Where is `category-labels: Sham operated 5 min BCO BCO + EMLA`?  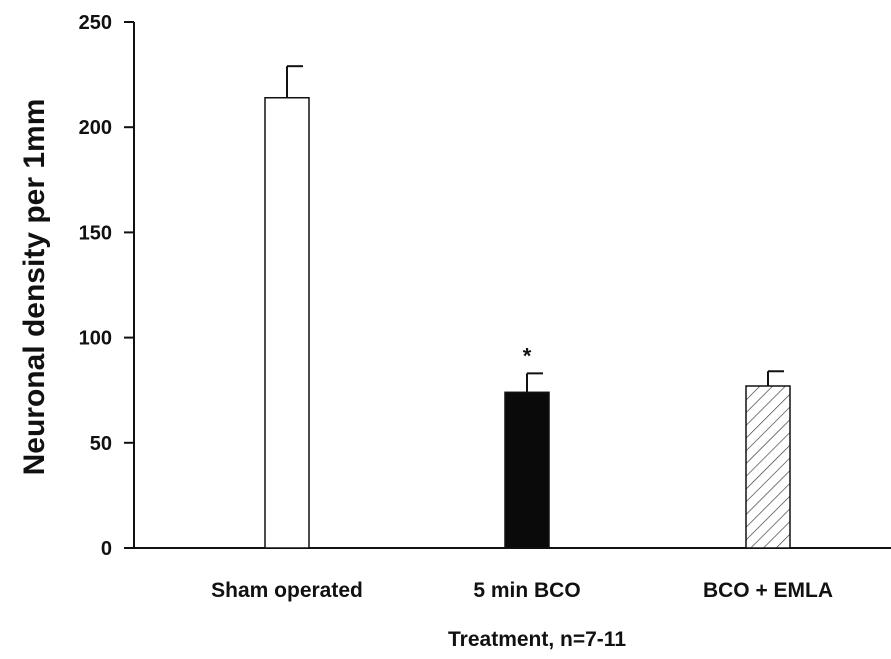
category-labels: Sham operated 5 min BCO BCO + EMLA is located at coordinates (522, 590).